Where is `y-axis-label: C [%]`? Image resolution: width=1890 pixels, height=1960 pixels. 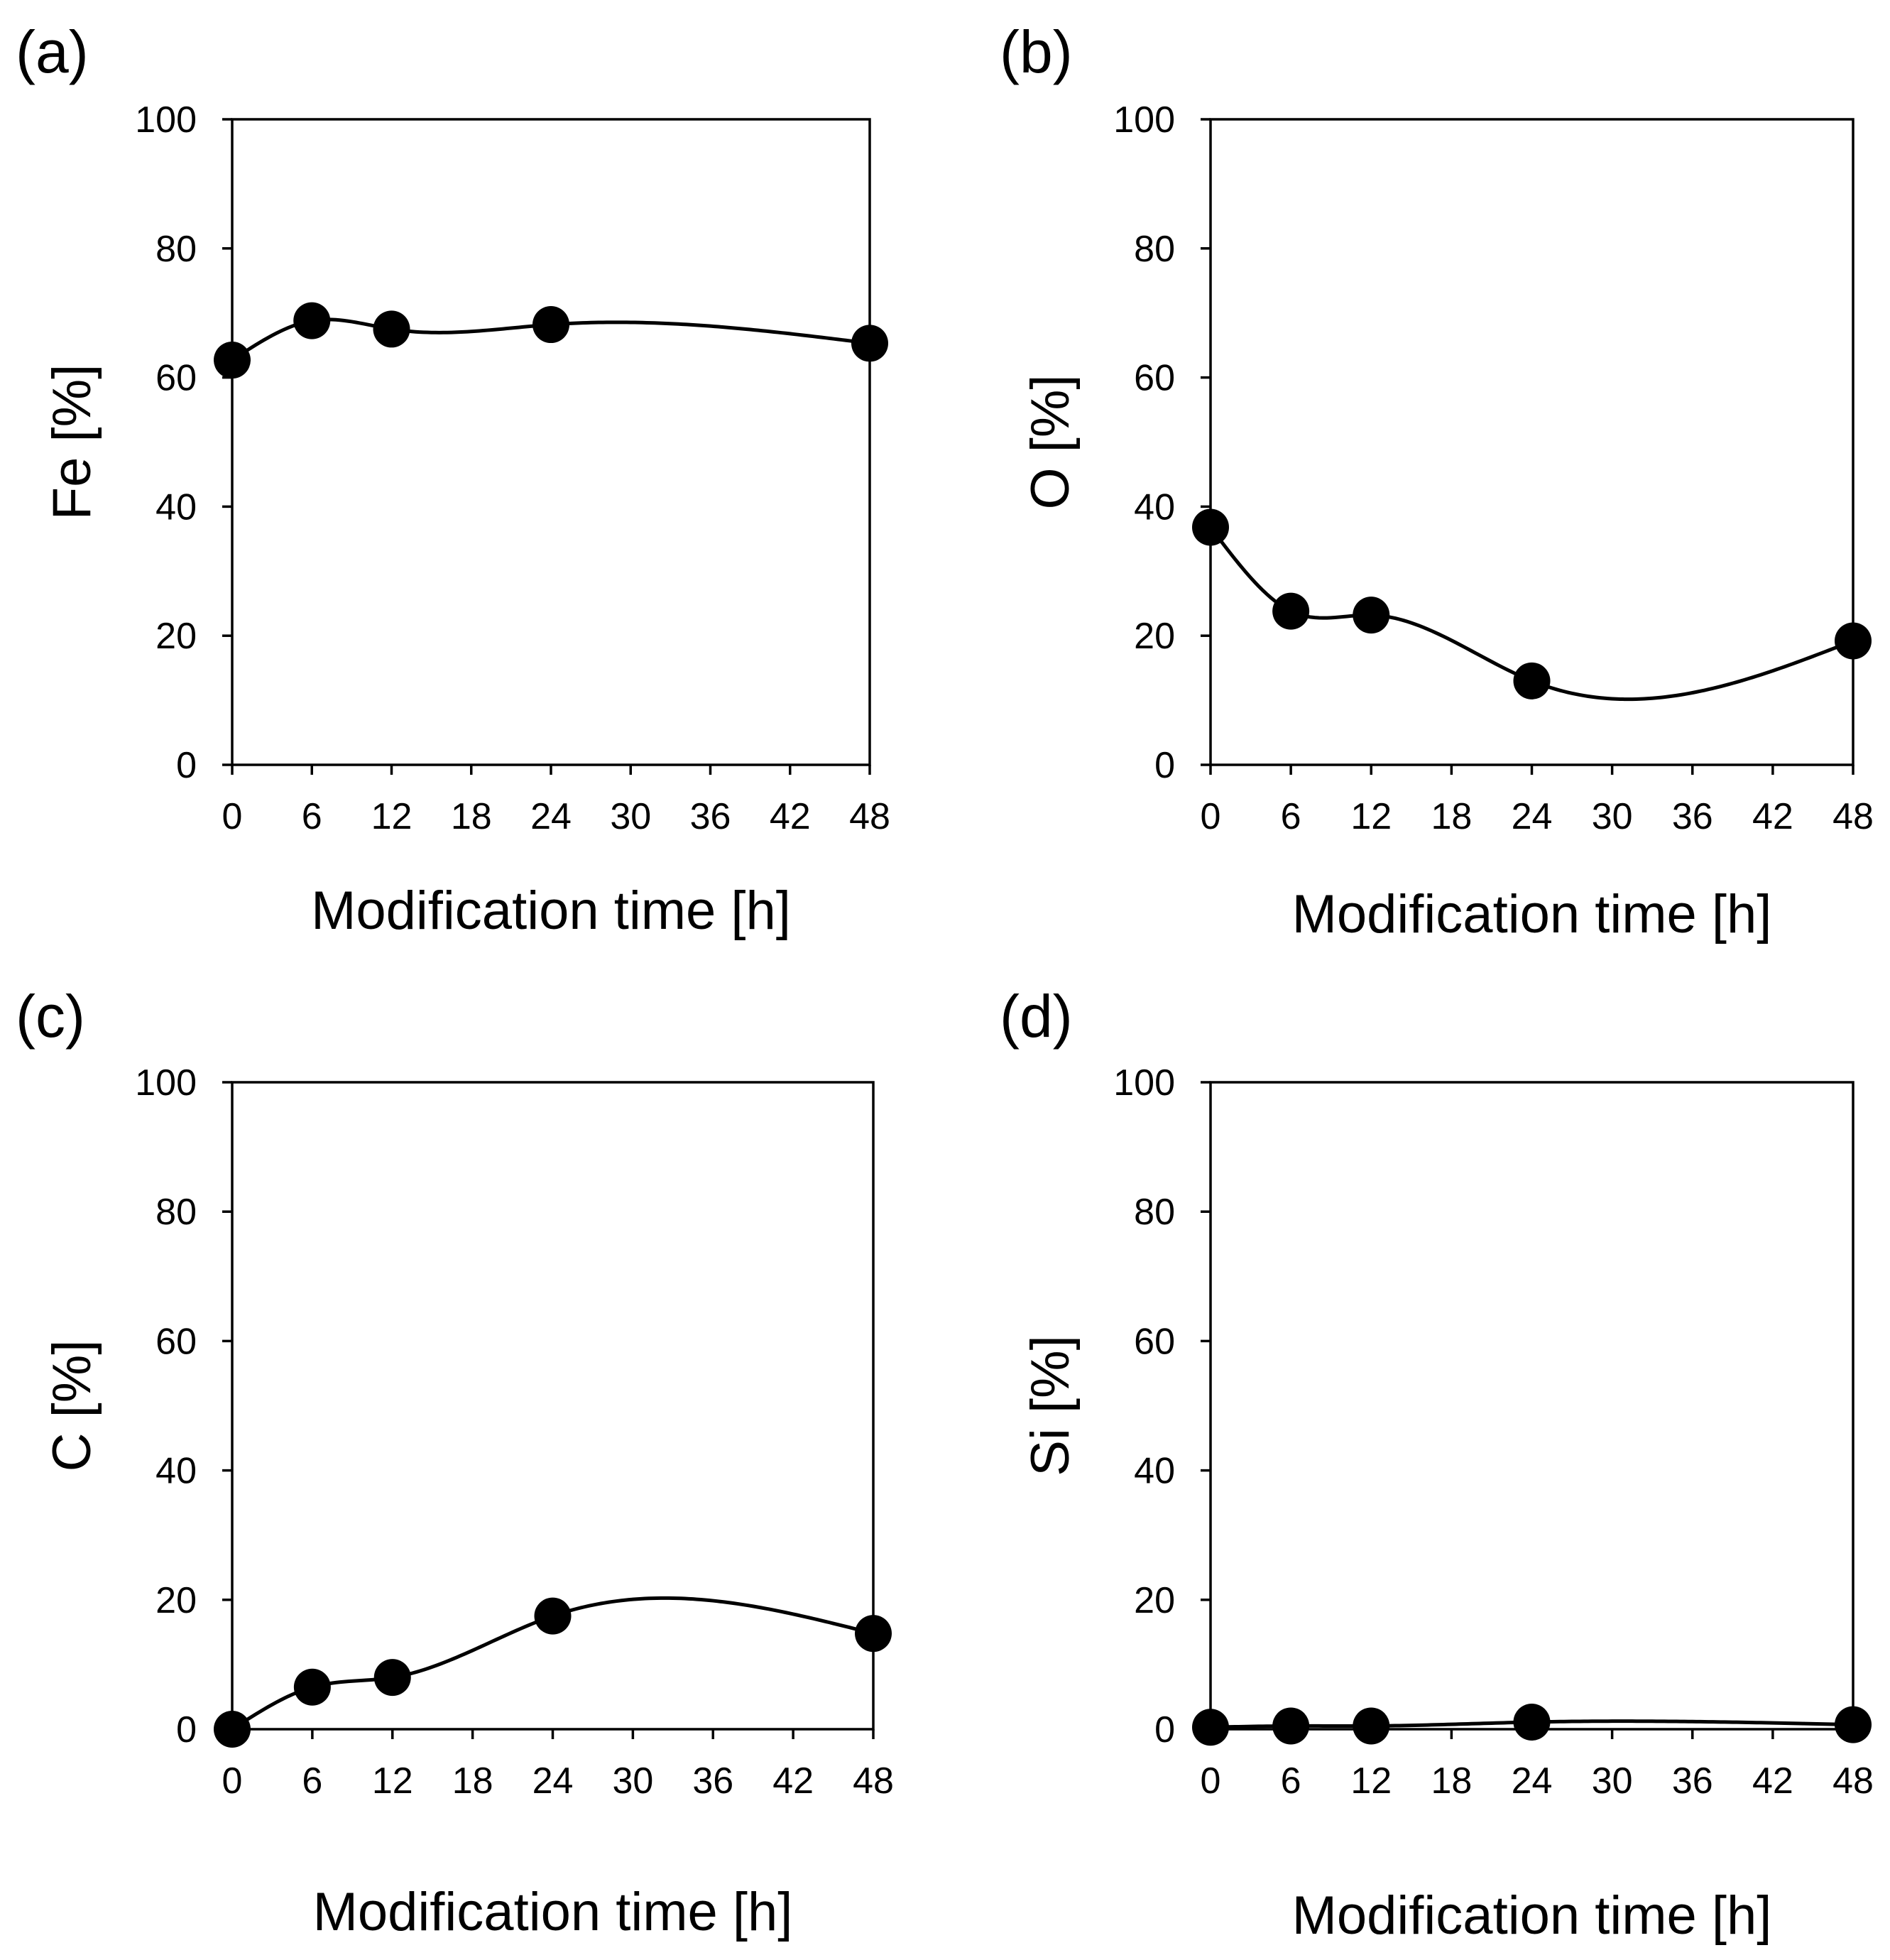
y-axis-label: C [%] is located at coordinates (72, 1406).